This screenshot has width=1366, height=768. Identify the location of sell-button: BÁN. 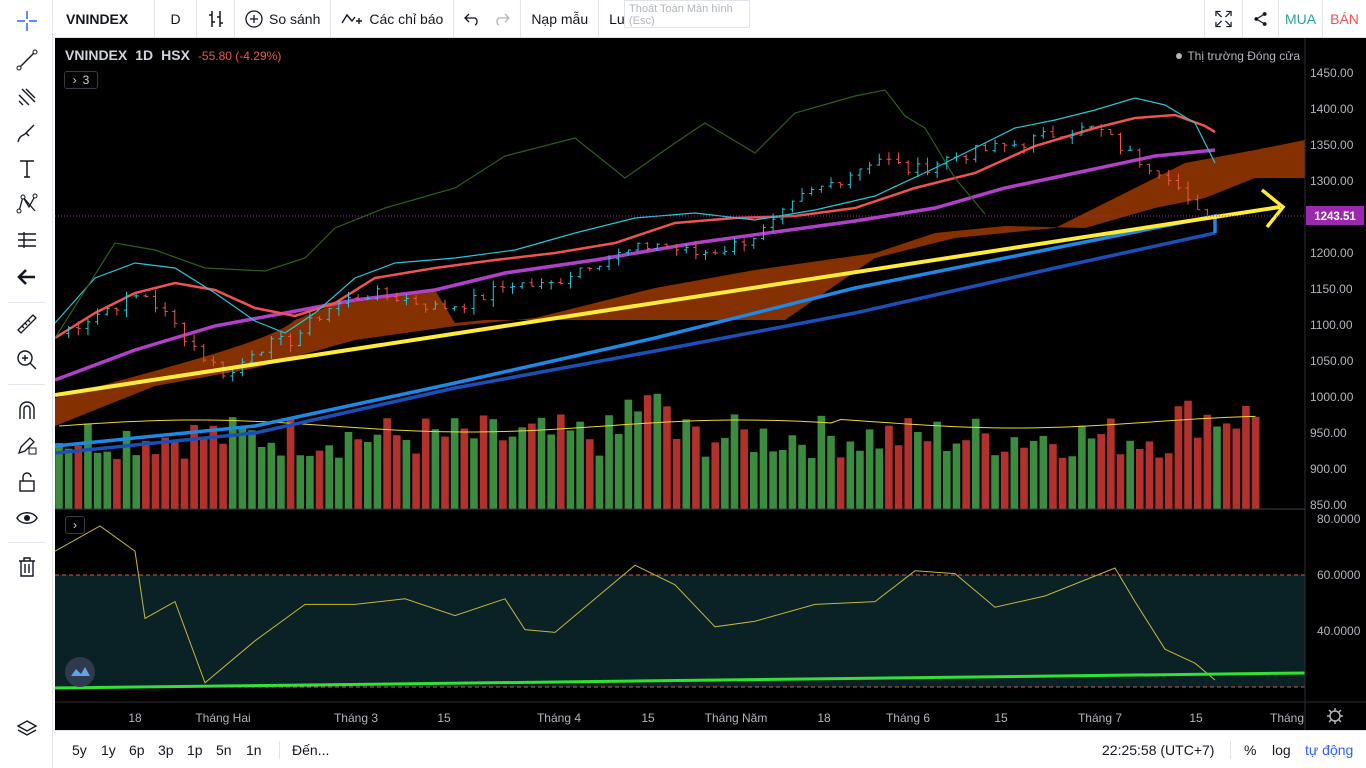
(1344, 19).